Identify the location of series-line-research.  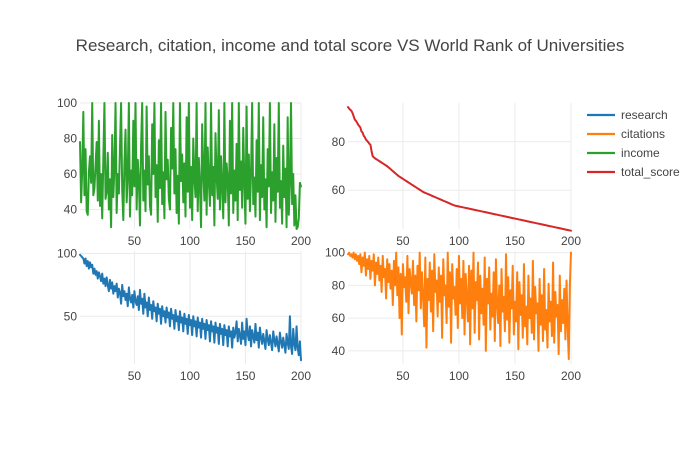
(190, 307).